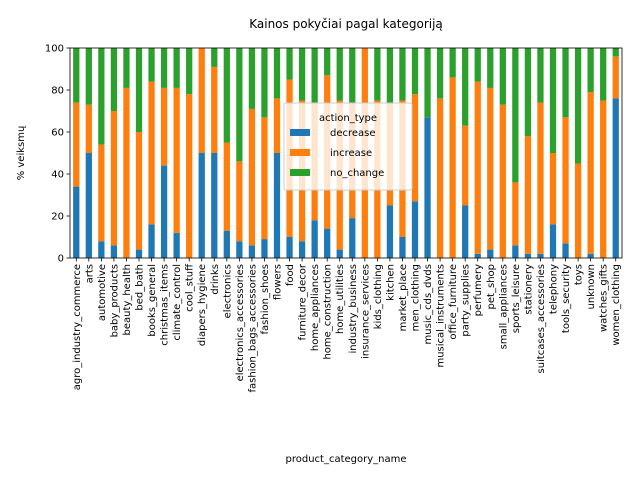 This screenshot has width=640, height=480. I want to click on legend-swatch-no_change, so click(300, 172).